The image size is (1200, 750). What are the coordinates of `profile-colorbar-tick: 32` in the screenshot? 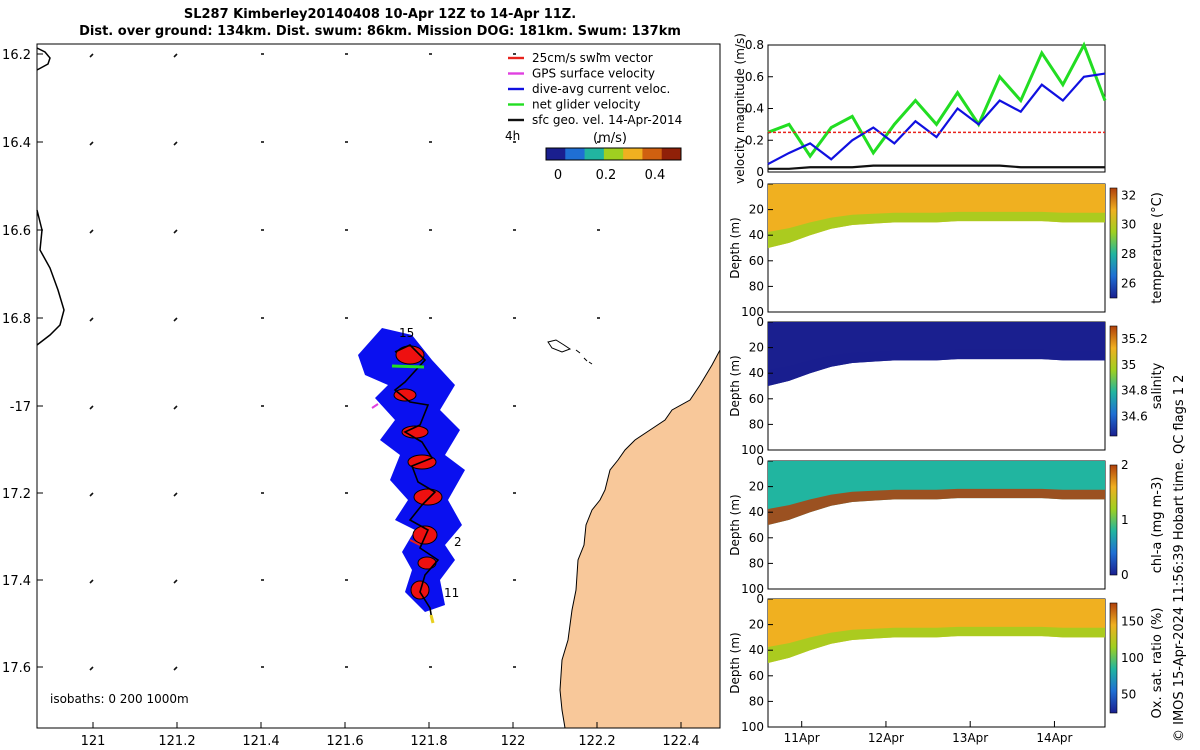 It's located at (1128, 195).